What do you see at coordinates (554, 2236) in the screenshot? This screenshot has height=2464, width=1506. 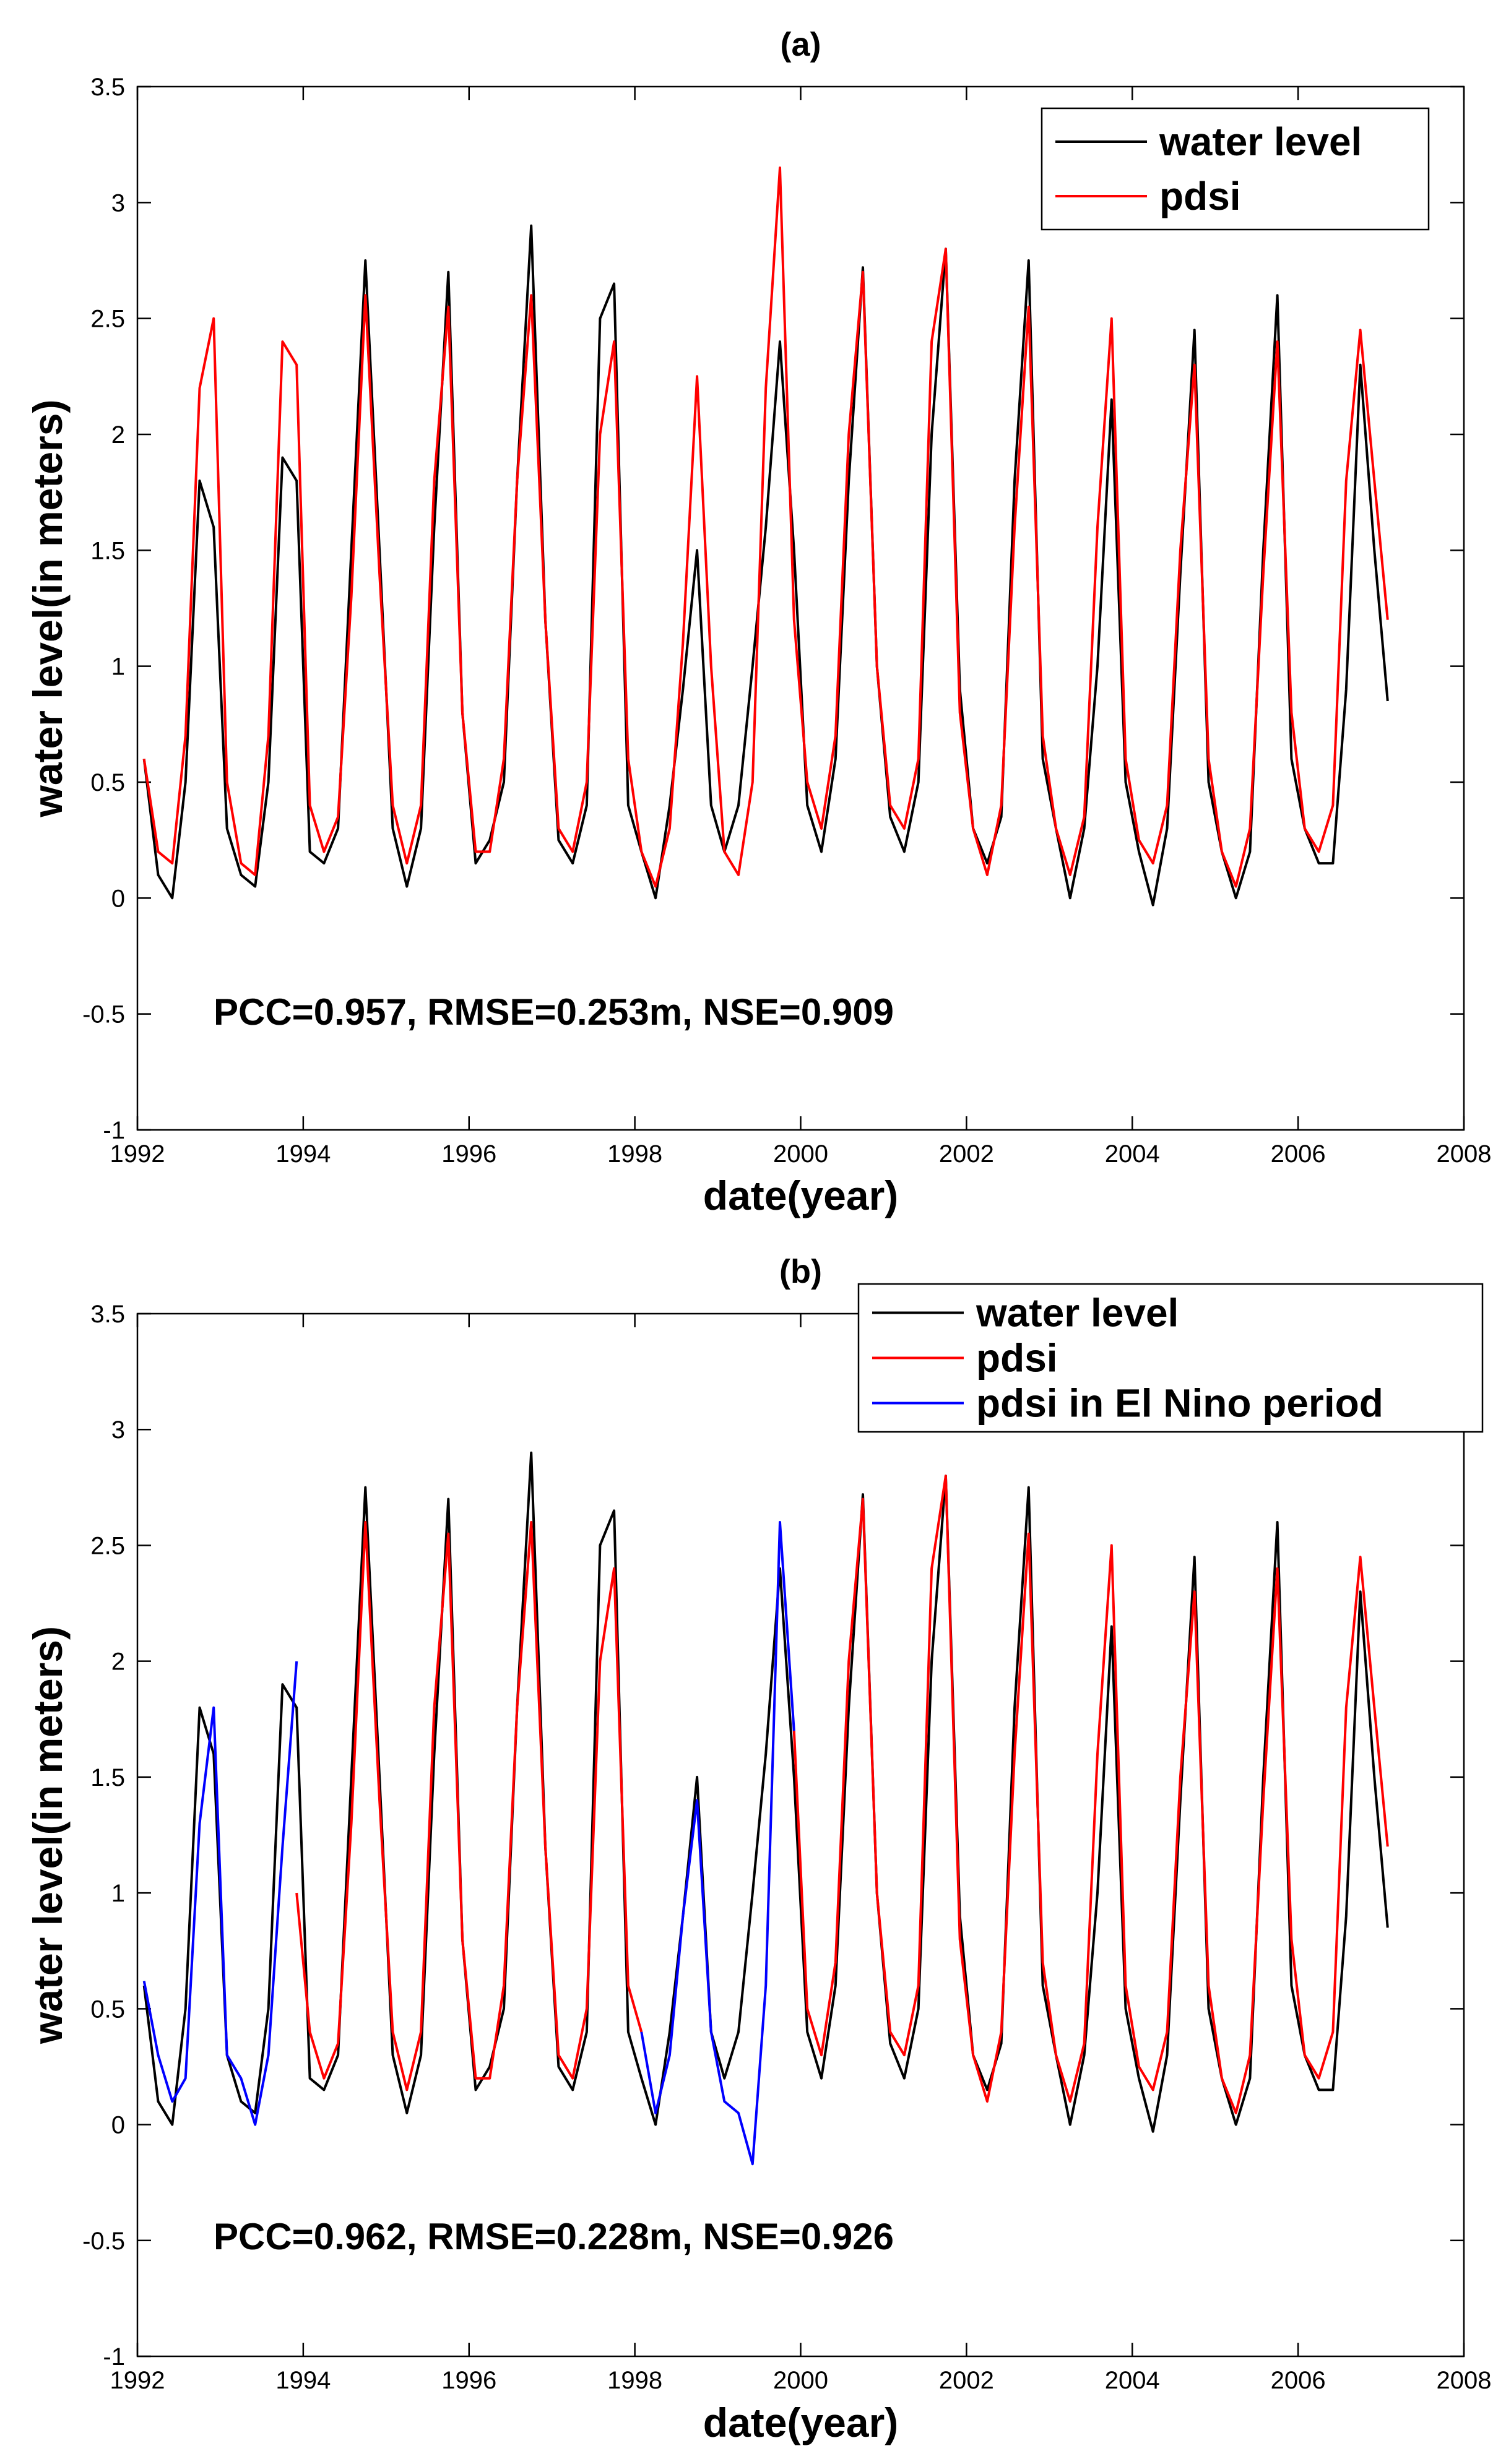 I see `metrics-annotation: PCC=0.962, RMSE=0.228m, NSE=0.926` at bounding box center [554, 2236].